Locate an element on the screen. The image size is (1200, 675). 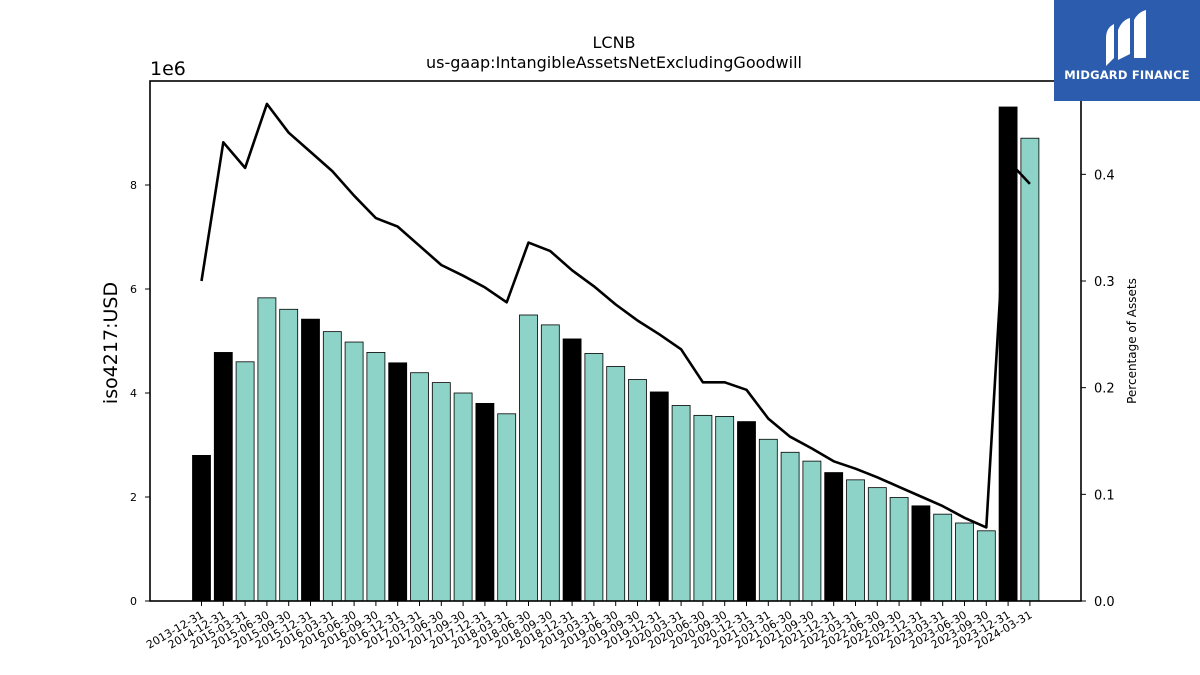
y-axis-label: iso4217:USD is located at coordinates (111, 343).